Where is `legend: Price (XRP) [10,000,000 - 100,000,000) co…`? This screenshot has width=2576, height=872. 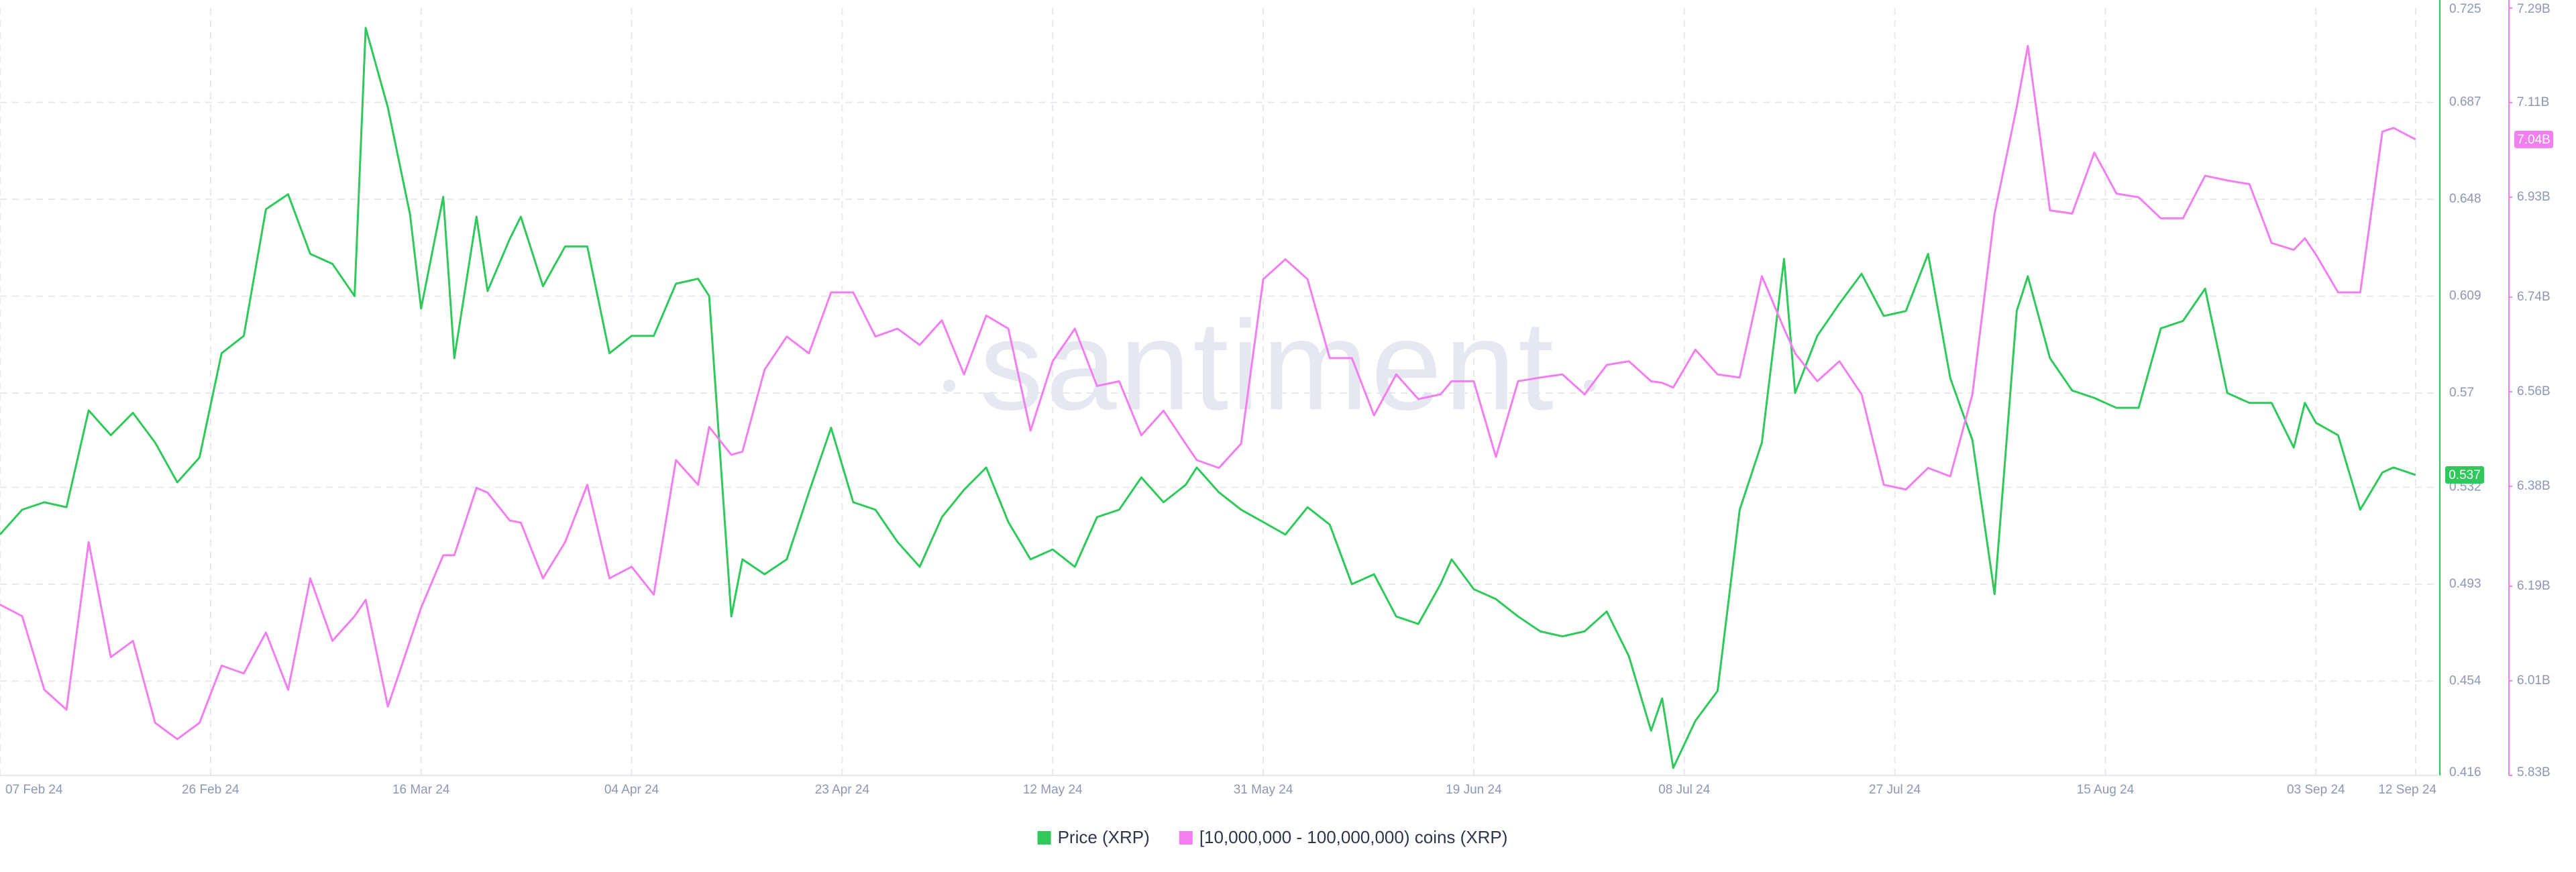
legend: Price (XRP) [10,000,000 - 100,000,000) co… is located at coordinates (1272, 837).